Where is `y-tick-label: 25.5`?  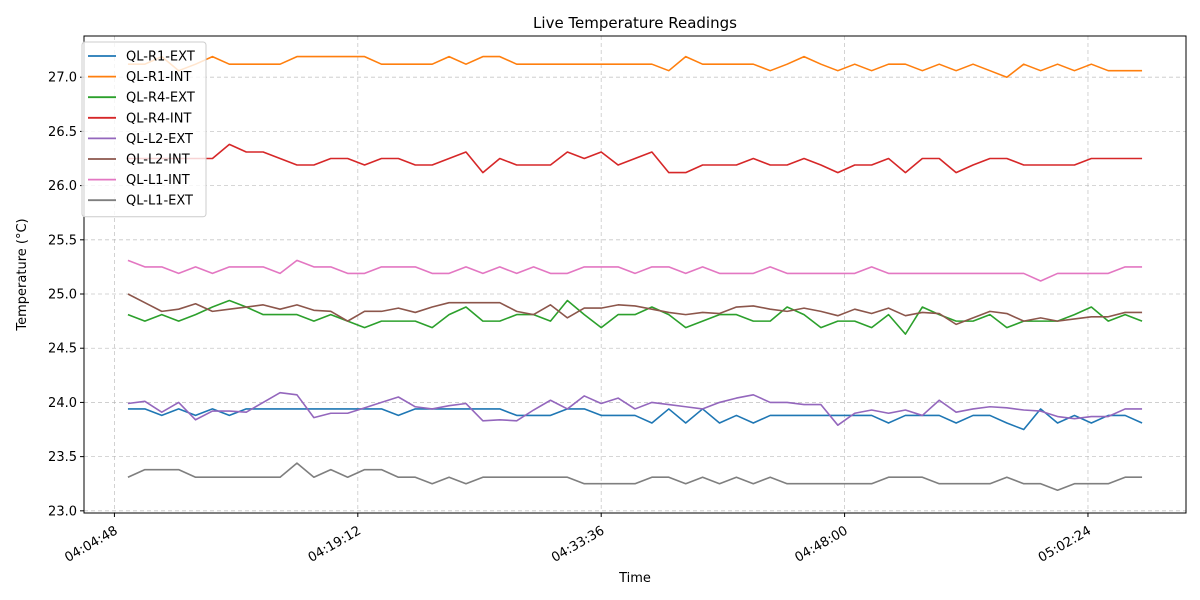 y-tick-label: 25.5 is located at coordinates (62, 240).